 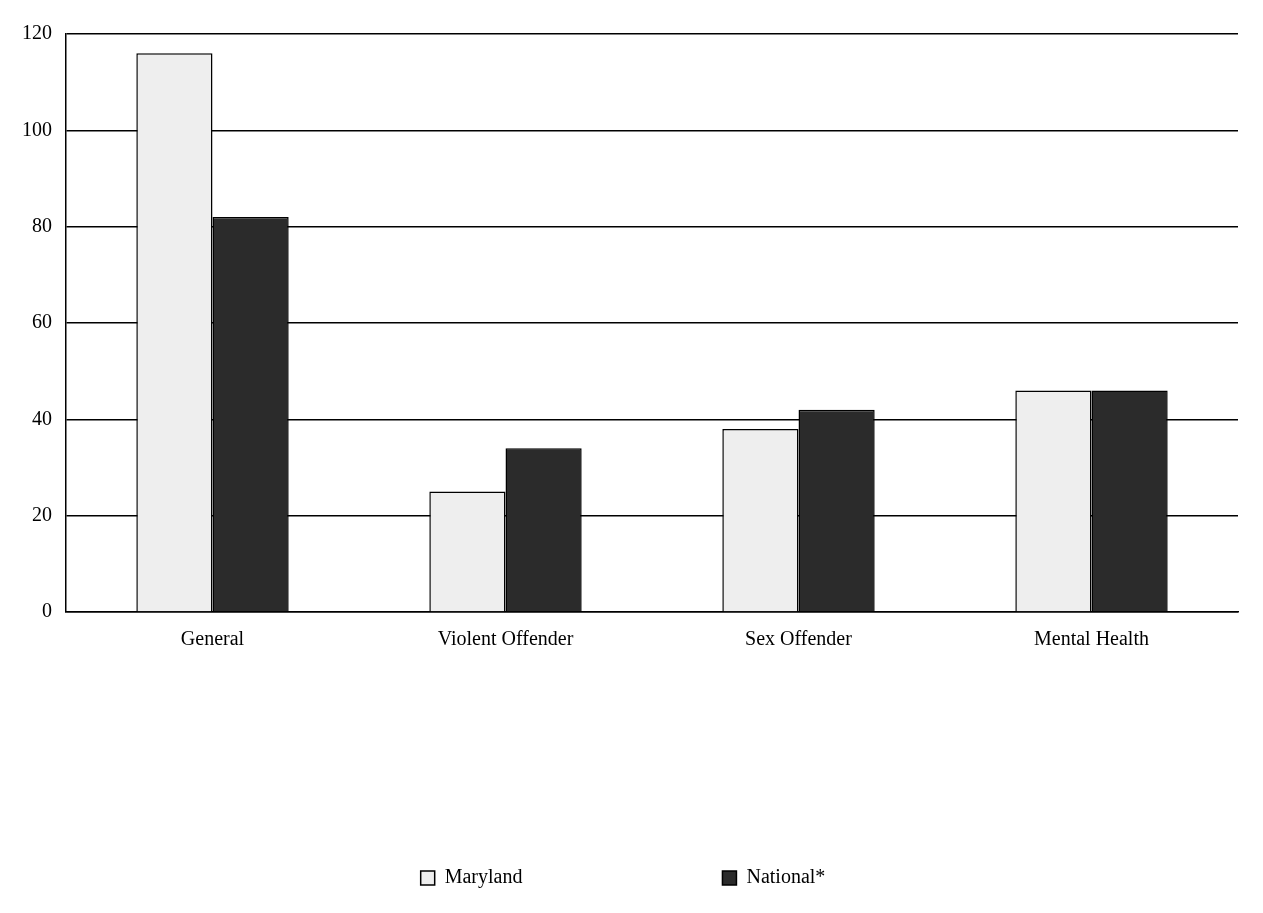 What do you see at coordinates (212, 638) in the screenshot?
I see `x-tick-label: General` at bounding box center [212, 638].